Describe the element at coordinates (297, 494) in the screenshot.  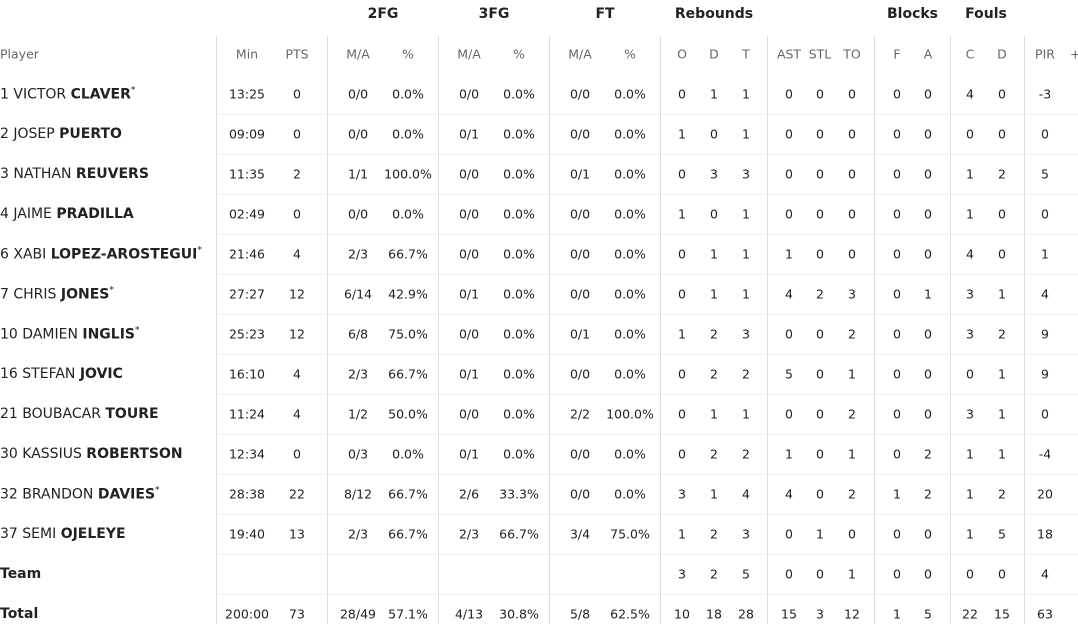
I see `stat-cell: 22` at that location.